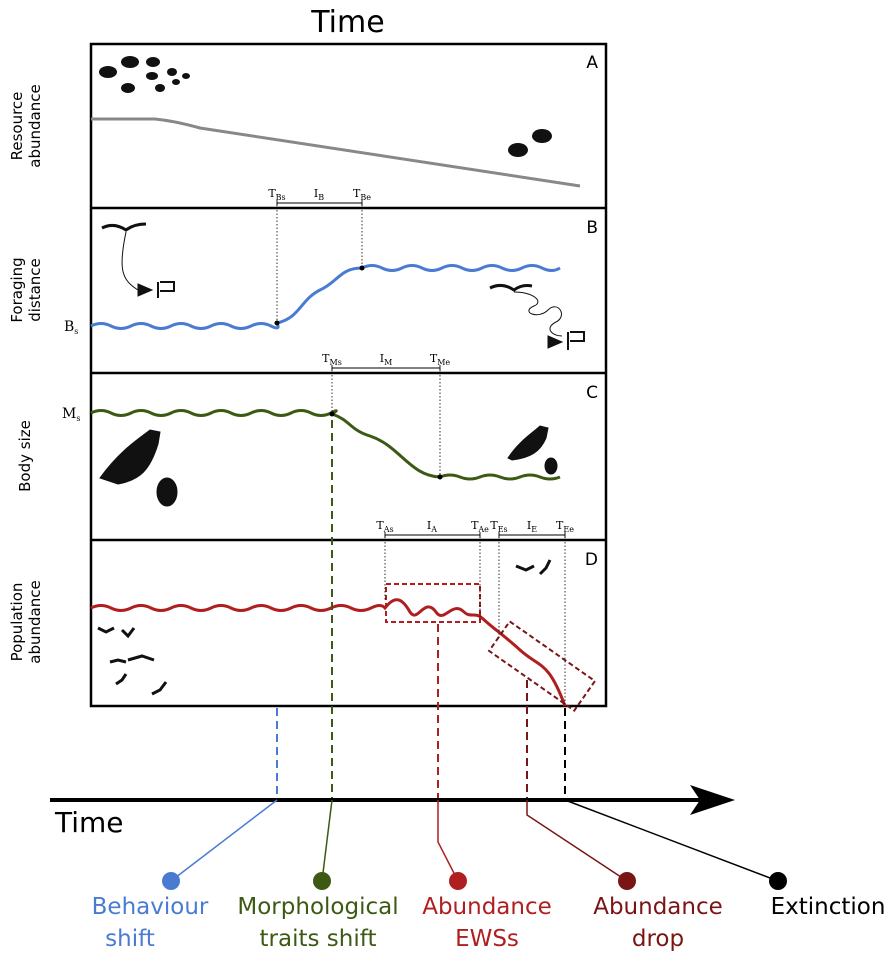  I want to click on y-label: distance, so click(35, 290).